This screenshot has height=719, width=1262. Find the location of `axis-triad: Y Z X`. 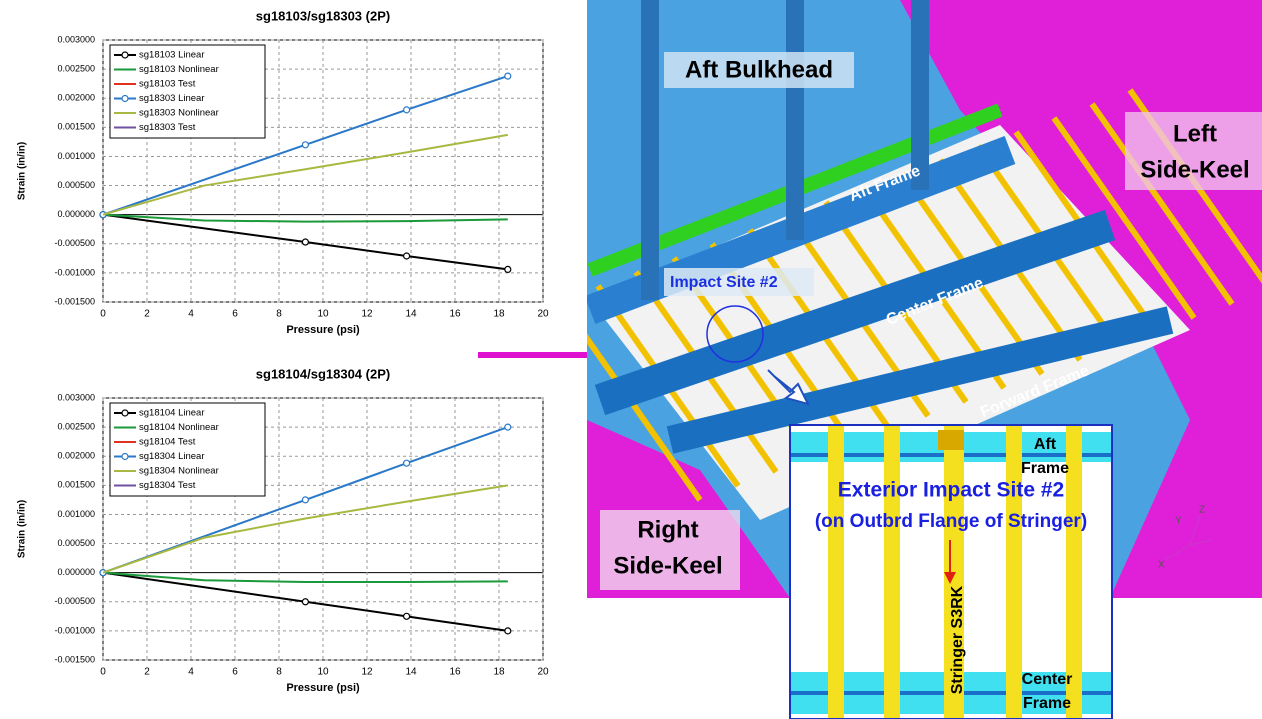

axis-triad: Y Z X is located at coordinates (1185, 538).